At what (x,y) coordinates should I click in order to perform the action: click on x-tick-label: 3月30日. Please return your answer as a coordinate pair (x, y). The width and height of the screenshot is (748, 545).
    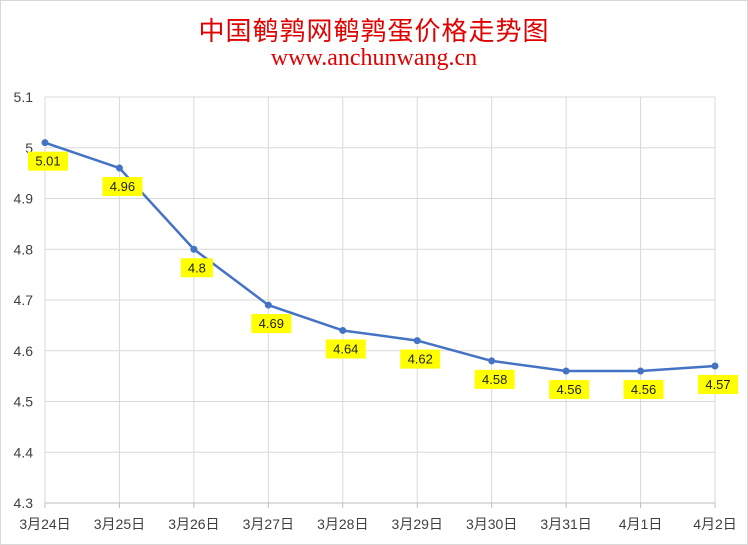
    Looking at the image, I should click on (491, 524).